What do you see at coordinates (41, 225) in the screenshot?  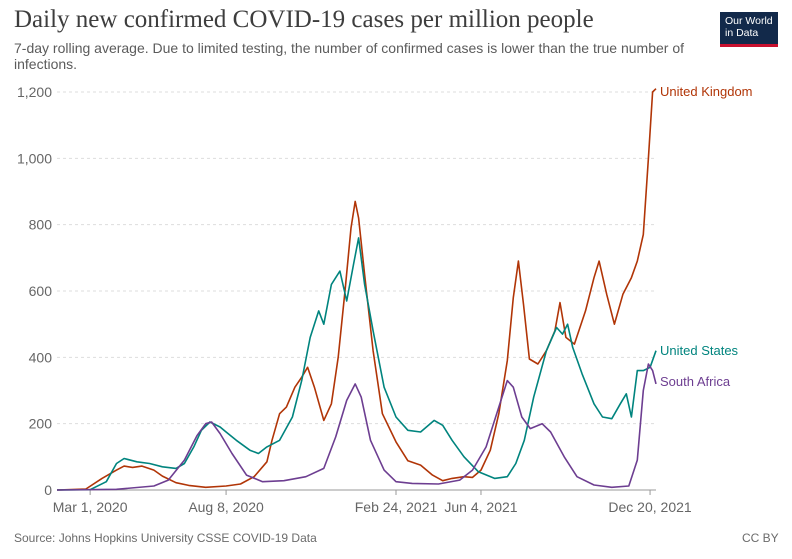 I see `y-tick-label: 800` at bounding box center [41, 225].